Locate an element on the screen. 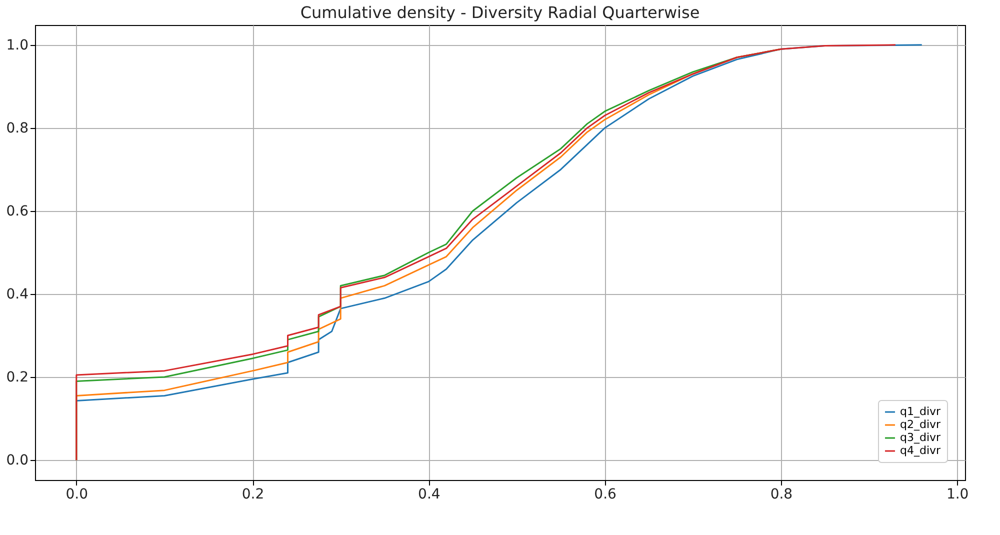 Image resolution: width=1000 pixels, height=535 pixels. x-tick-label: 0.0 is located at coordinates (77, 494).